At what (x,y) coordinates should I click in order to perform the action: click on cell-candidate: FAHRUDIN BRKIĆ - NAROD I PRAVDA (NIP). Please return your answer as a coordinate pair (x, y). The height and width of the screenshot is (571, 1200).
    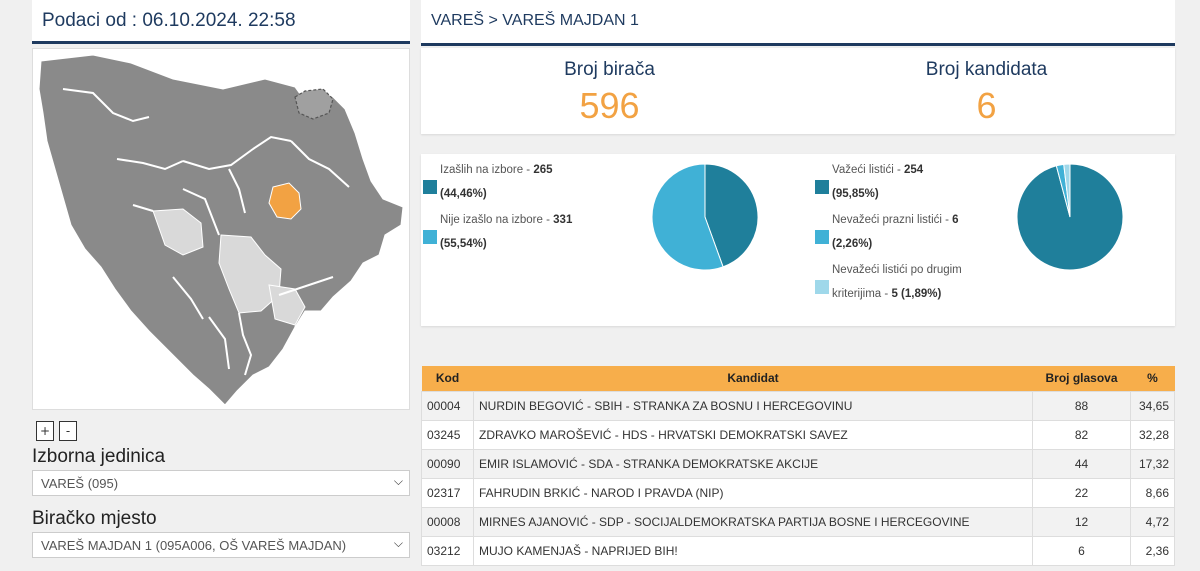
    Looking at the image, I should click on (753, 492).